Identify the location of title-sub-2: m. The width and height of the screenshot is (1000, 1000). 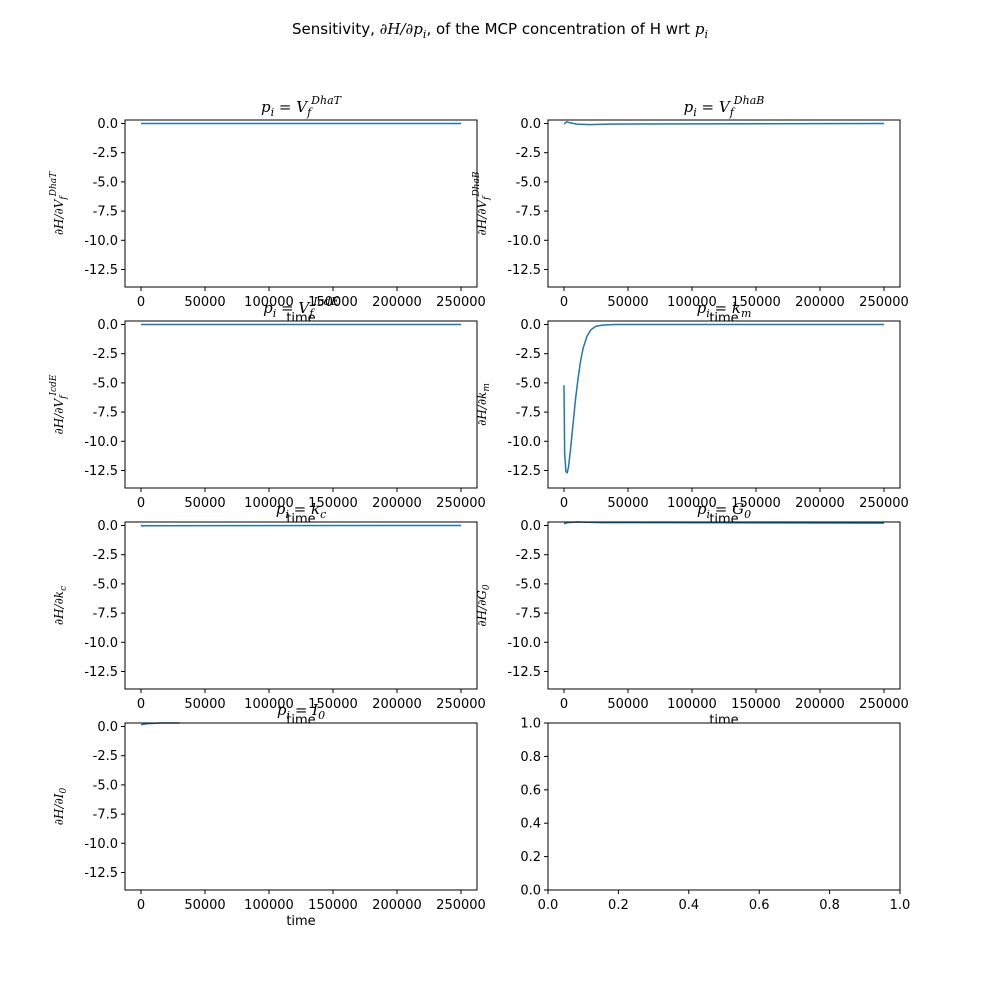
(746, 313).